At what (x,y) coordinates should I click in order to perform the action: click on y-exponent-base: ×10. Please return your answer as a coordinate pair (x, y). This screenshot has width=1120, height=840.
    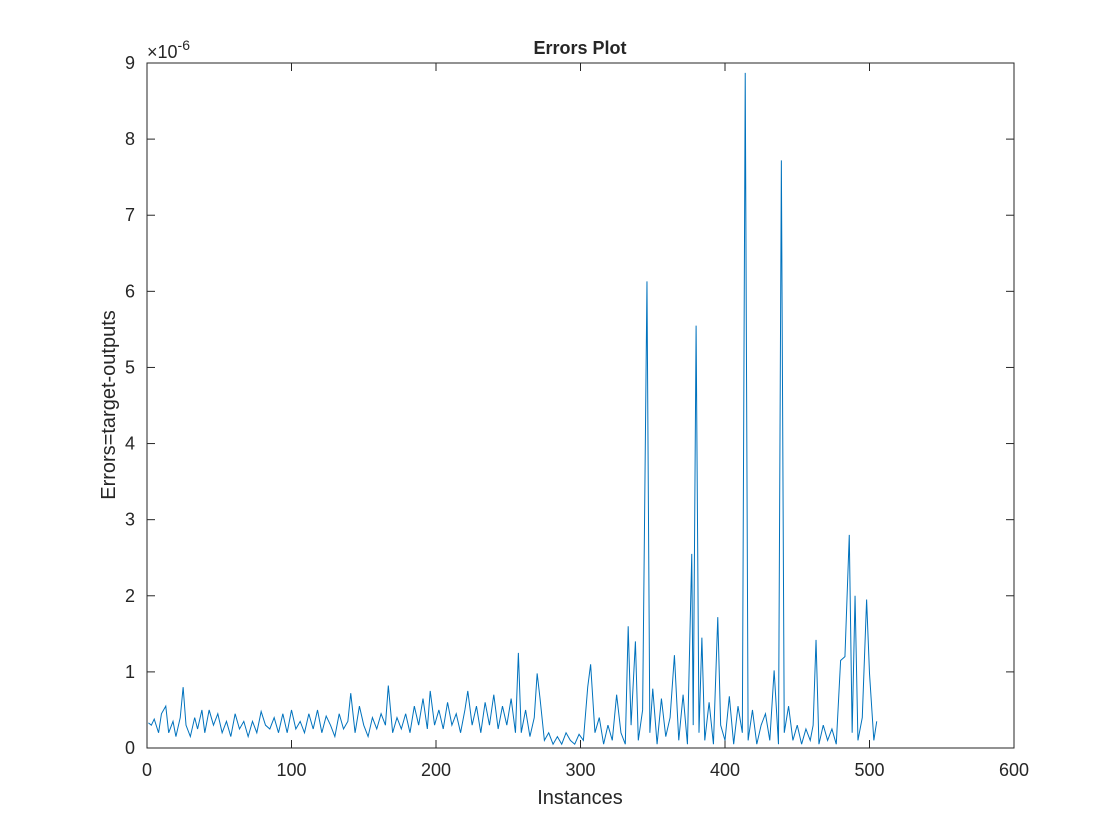
    Looking at the image, I should click on (162, 52).